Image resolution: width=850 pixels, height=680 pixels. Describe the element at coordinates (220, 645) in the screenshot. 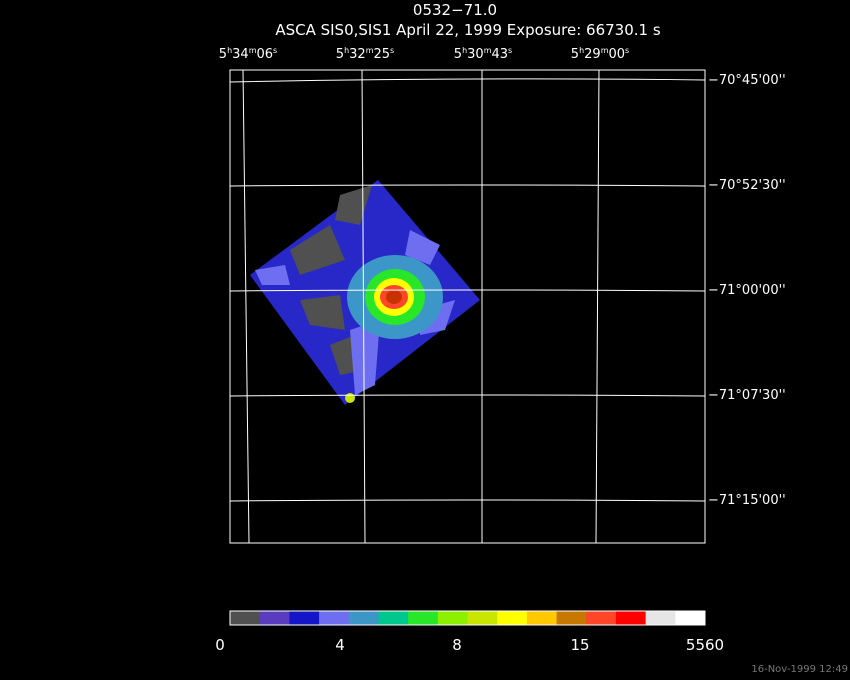

I see `colorbar-label: 0` at that location.